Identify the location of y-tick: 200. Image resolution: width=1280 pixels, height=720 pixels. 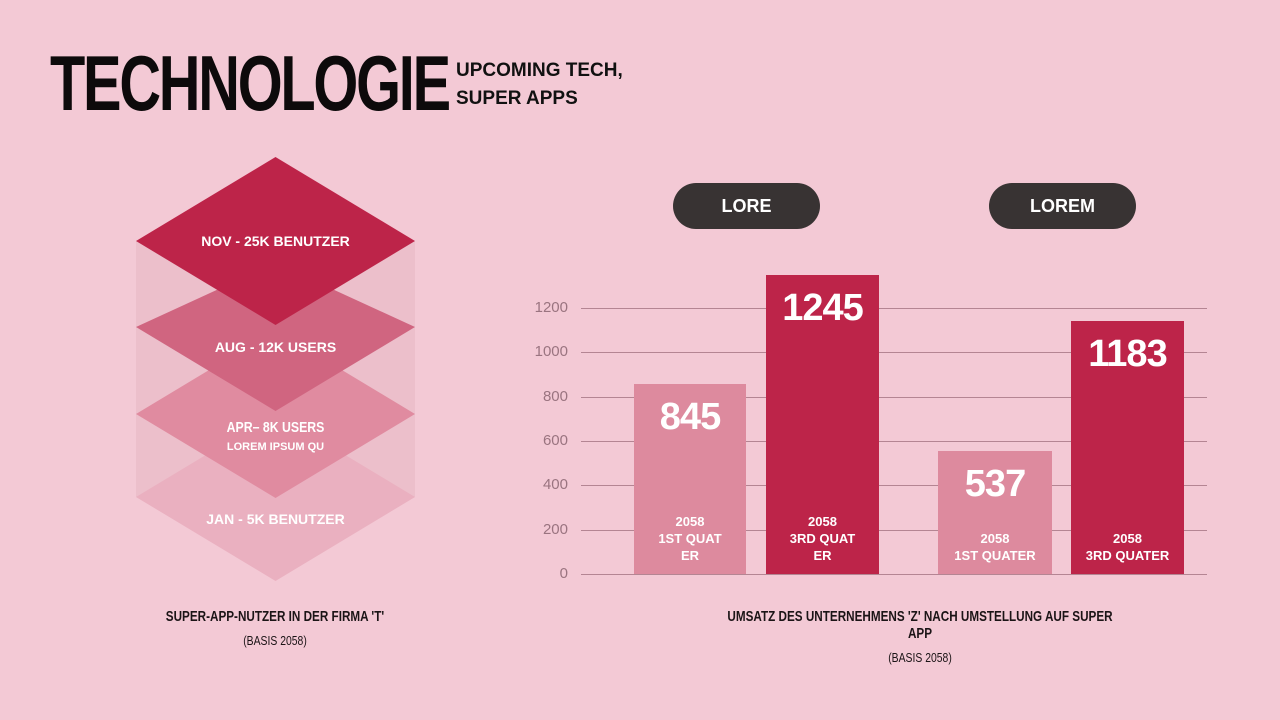
(555, 529).